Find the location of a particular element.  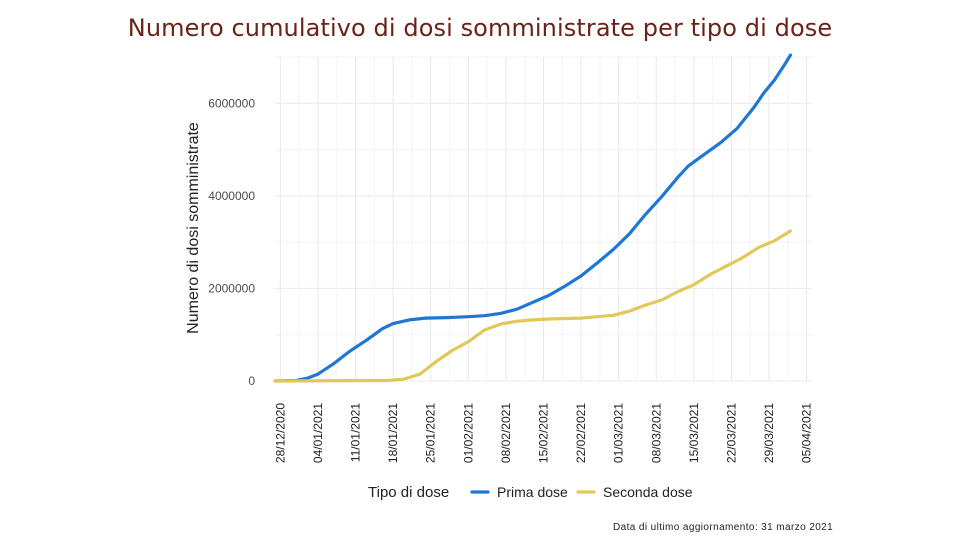

legend-label-1: Prima dose is located at coordinates (532, 492).